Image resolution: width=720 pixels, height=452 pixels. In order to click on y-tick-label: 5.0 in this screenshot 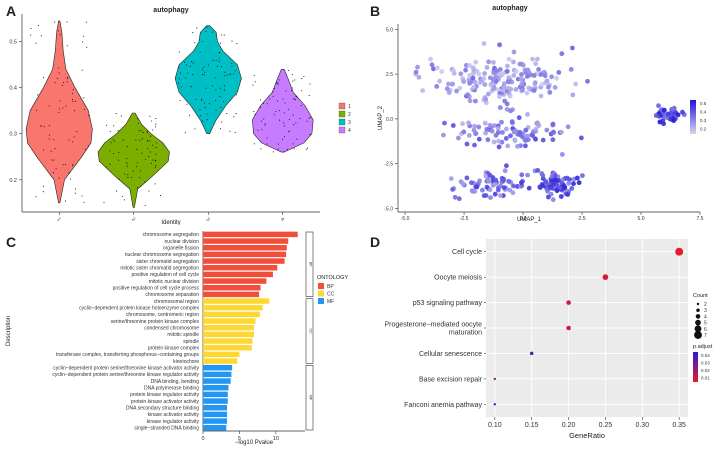, I will do `click(389, 30)`.